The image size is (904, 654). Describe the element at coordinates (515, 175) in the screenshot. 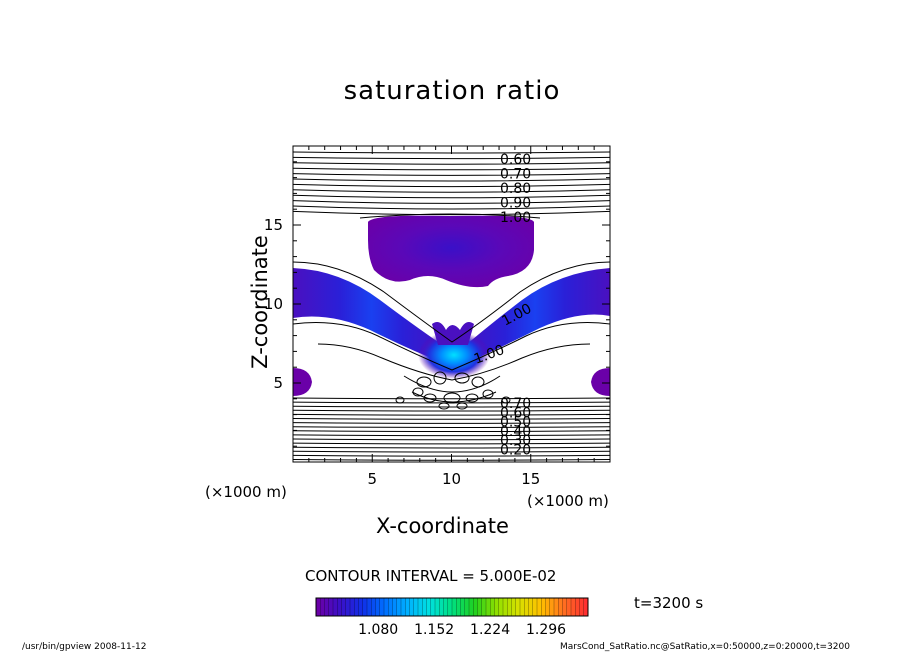

I see `contour-label: 0.70` at that location.